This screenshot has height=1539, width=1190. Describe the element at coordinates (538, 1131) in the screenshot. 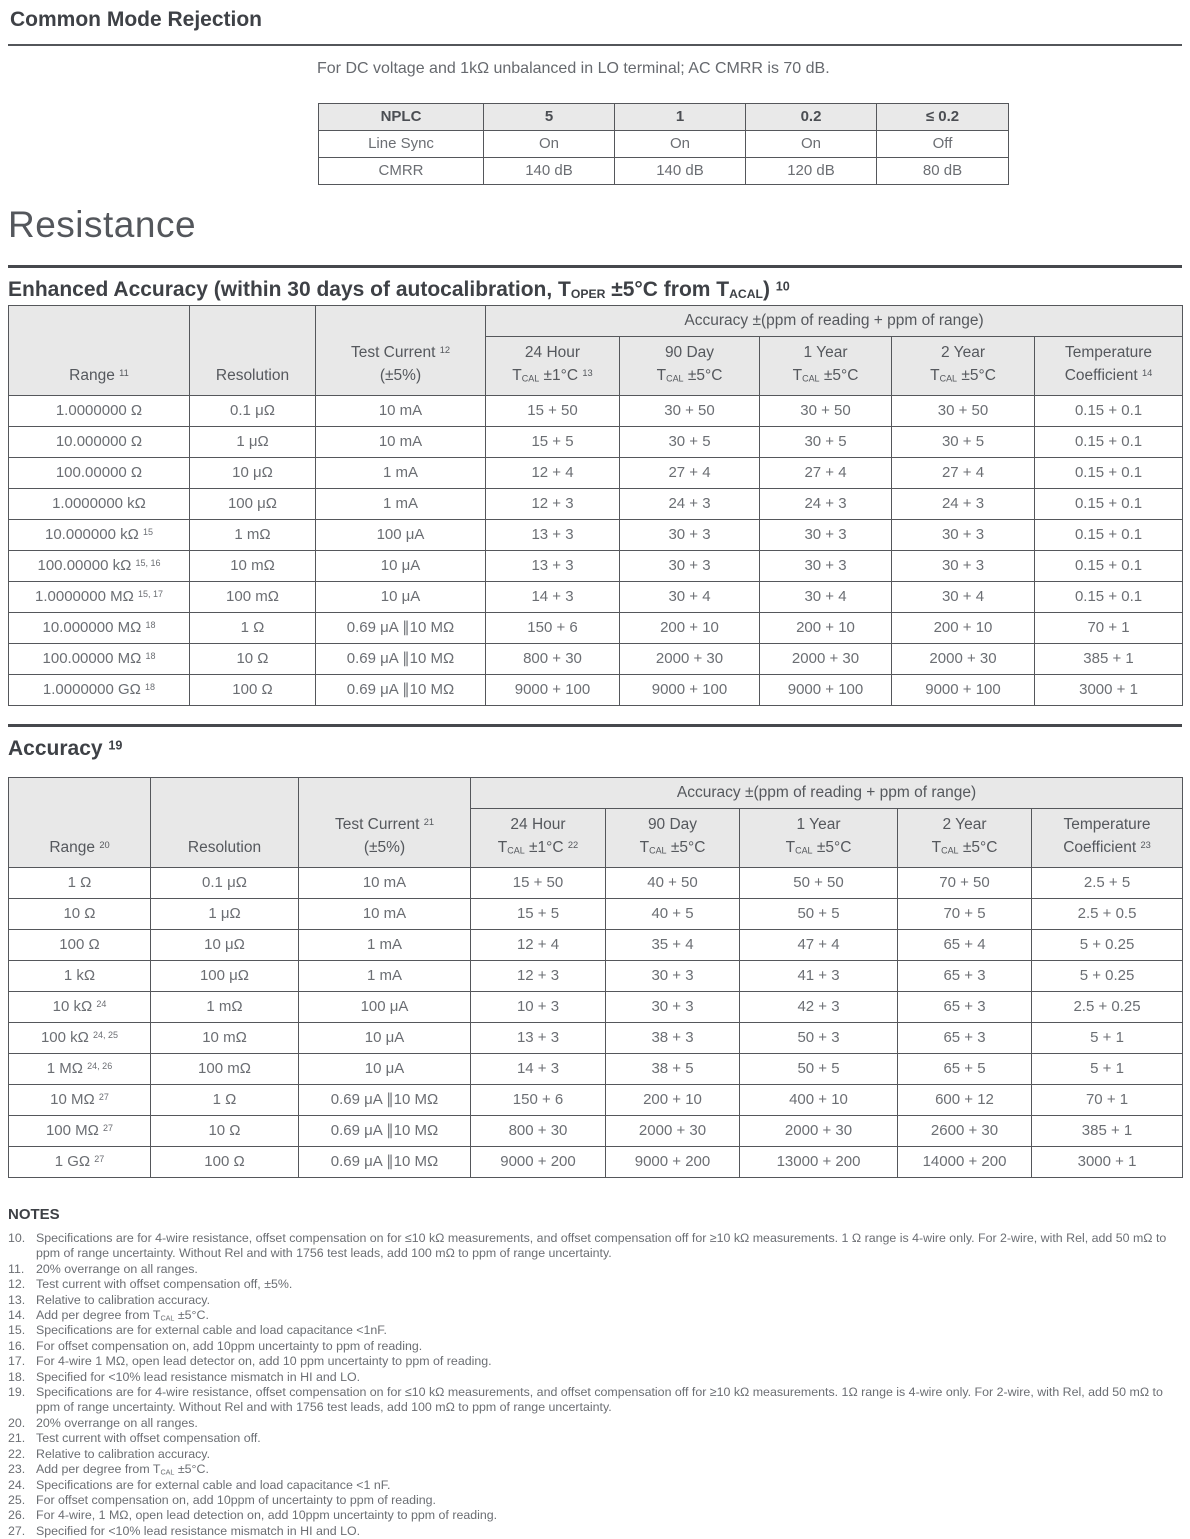

I see `table-cell: 800 + 30` at that location.